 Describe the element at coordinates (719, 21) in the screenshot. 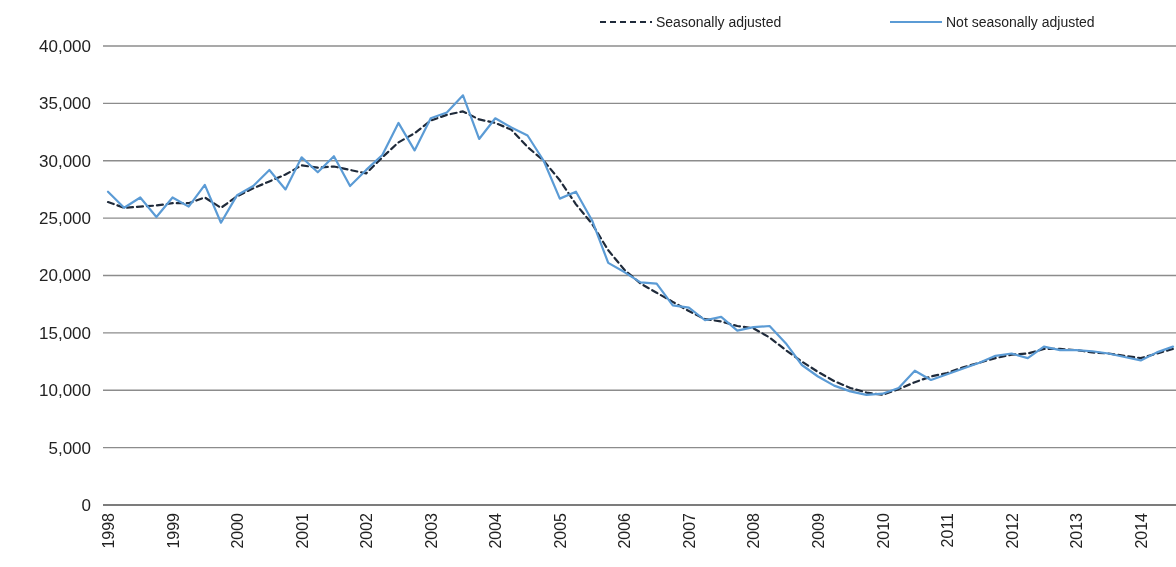

I see `legend-label: Seasonally adjusted` at that location.